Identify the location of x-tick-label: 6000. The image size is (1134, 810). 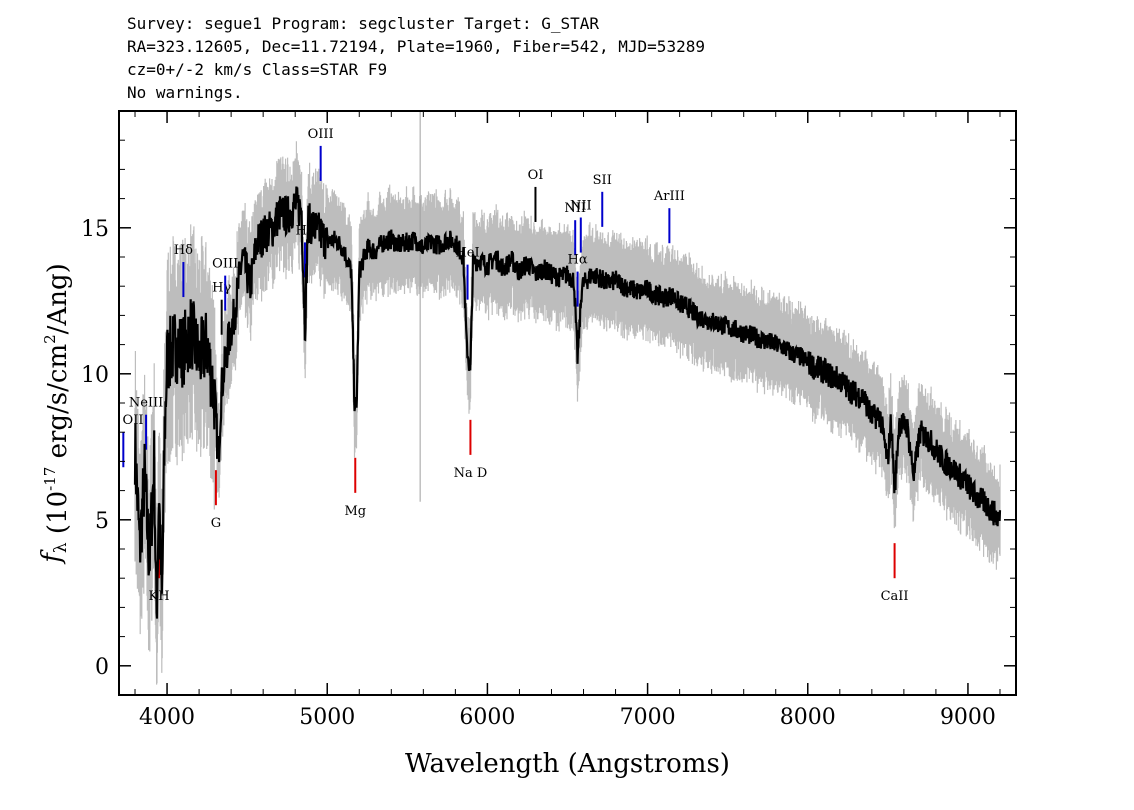
(487, 717).